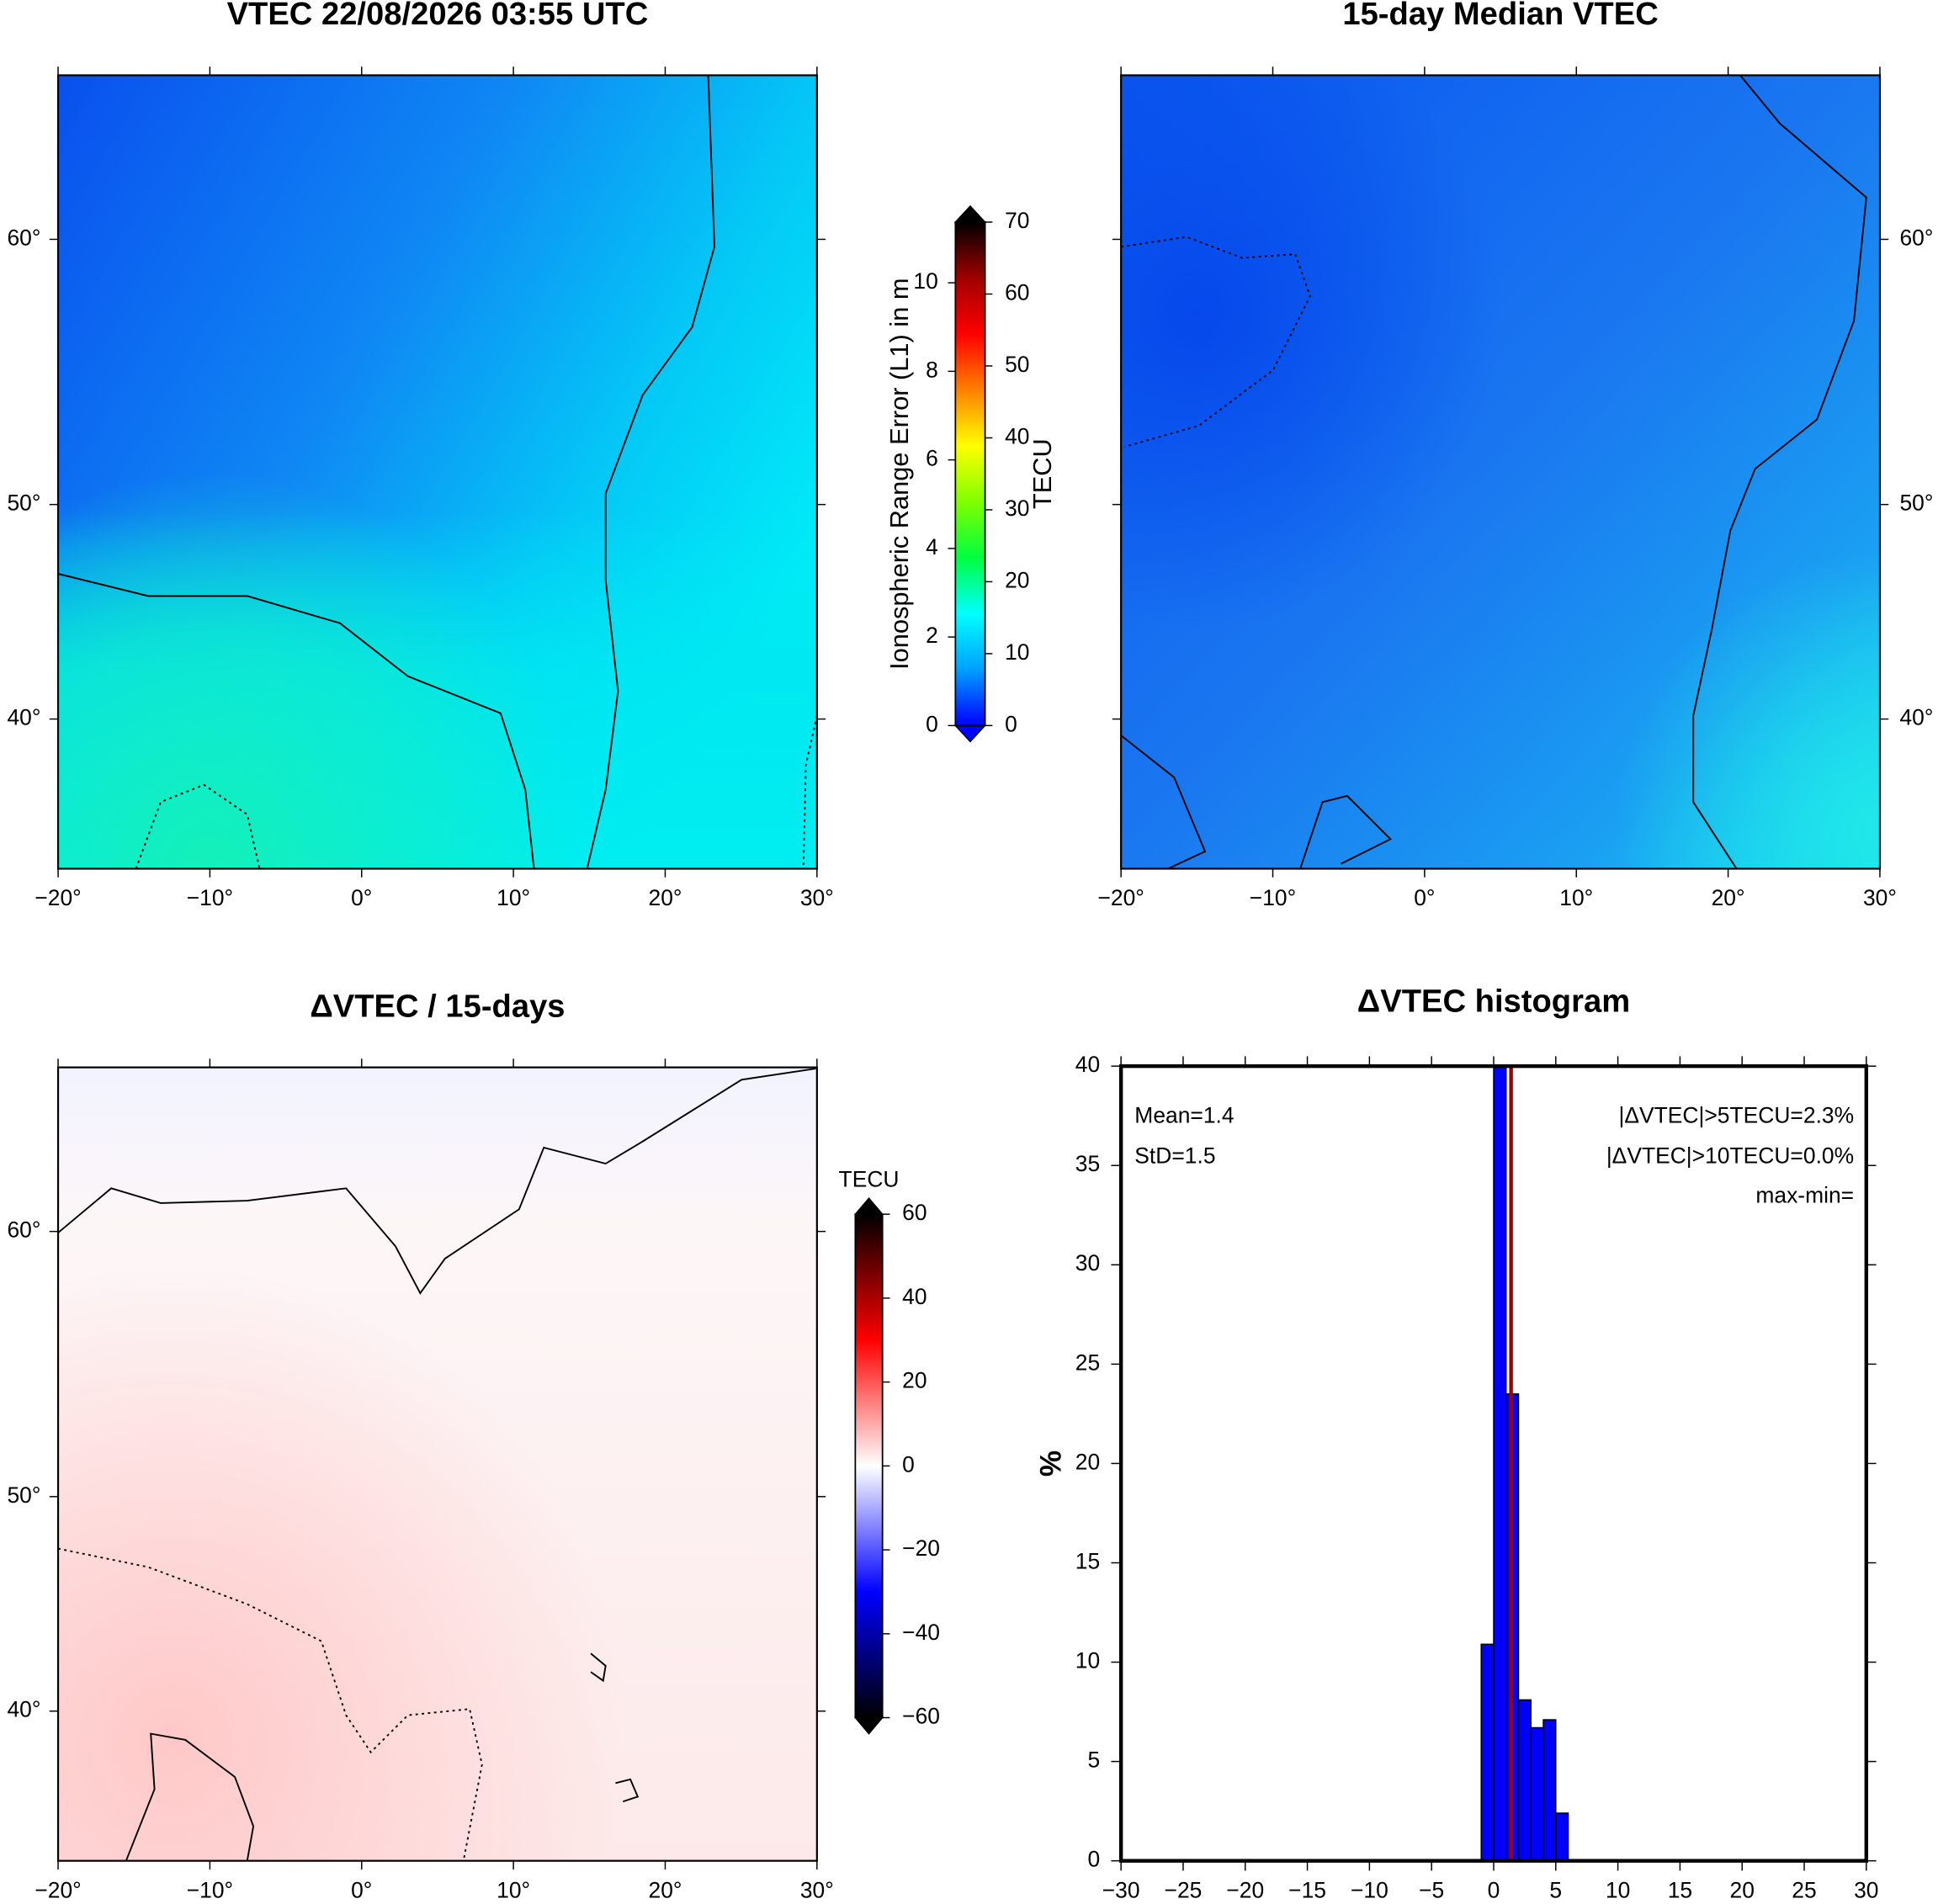 Image resolution: width=1938 pixels, height=1904 pixels. I want to click on x-tick-label: 15, so click(1680, 1889).